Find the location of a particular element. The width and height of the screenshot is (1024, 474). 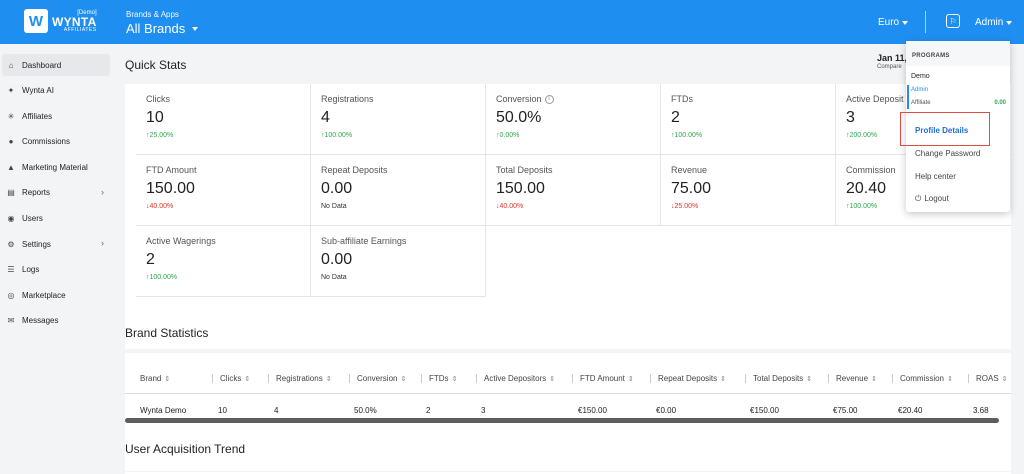

cell-ftd-amount: €150.00 is located at coordinates (592, 410).